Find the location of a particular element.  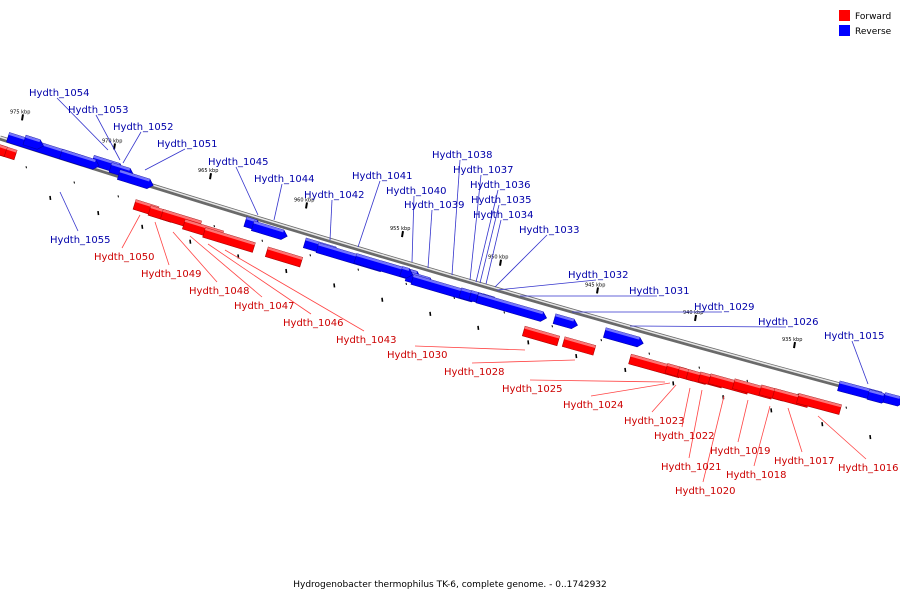

gene-label: Hydth_1019 is located at coordinates (740, 451).